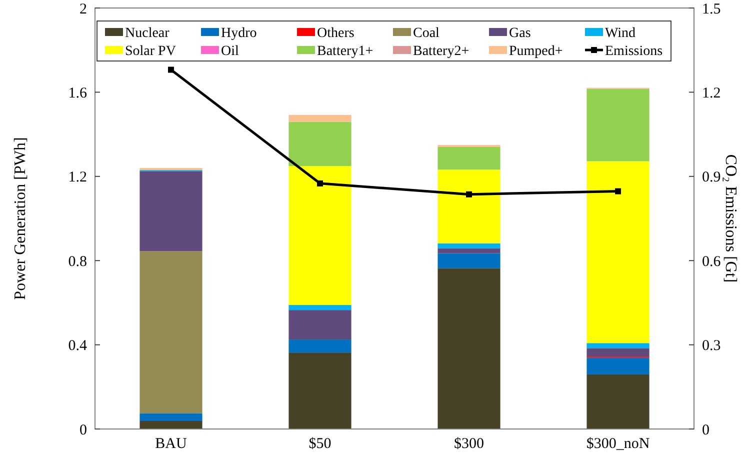 This screenshot has width=744, height=458. What do you see at coordinates (620, 33) in the screenshot?
I see `legend-label: Wind` at bounding box center [620, 33].